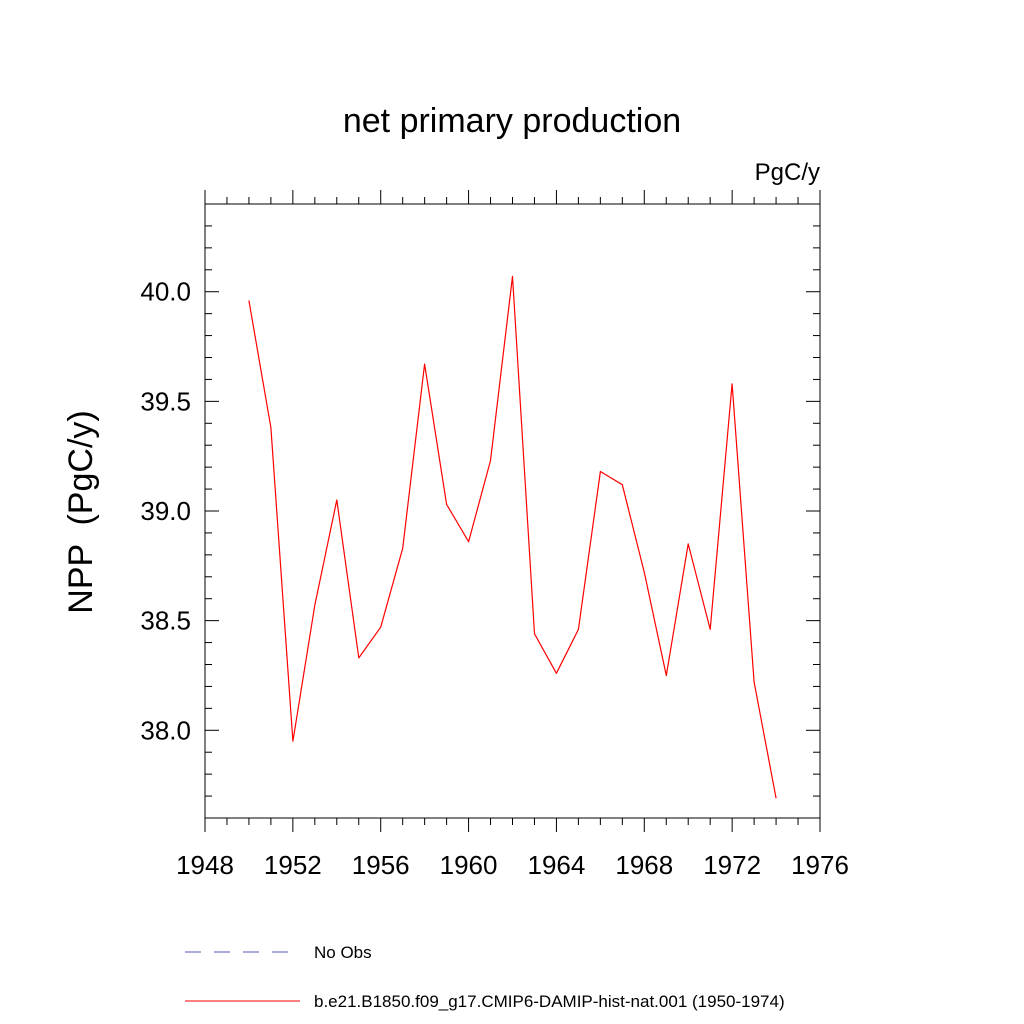  I want to click on y-tick-label: 40.0, so click(165, 292).